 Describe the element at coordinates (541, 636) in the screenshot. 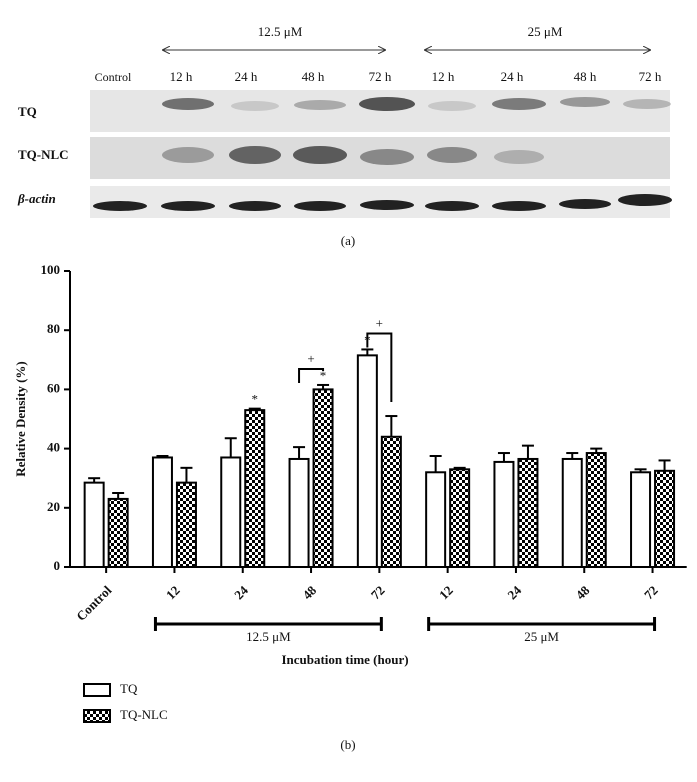

I see `group-label: 25 μM` at that location.